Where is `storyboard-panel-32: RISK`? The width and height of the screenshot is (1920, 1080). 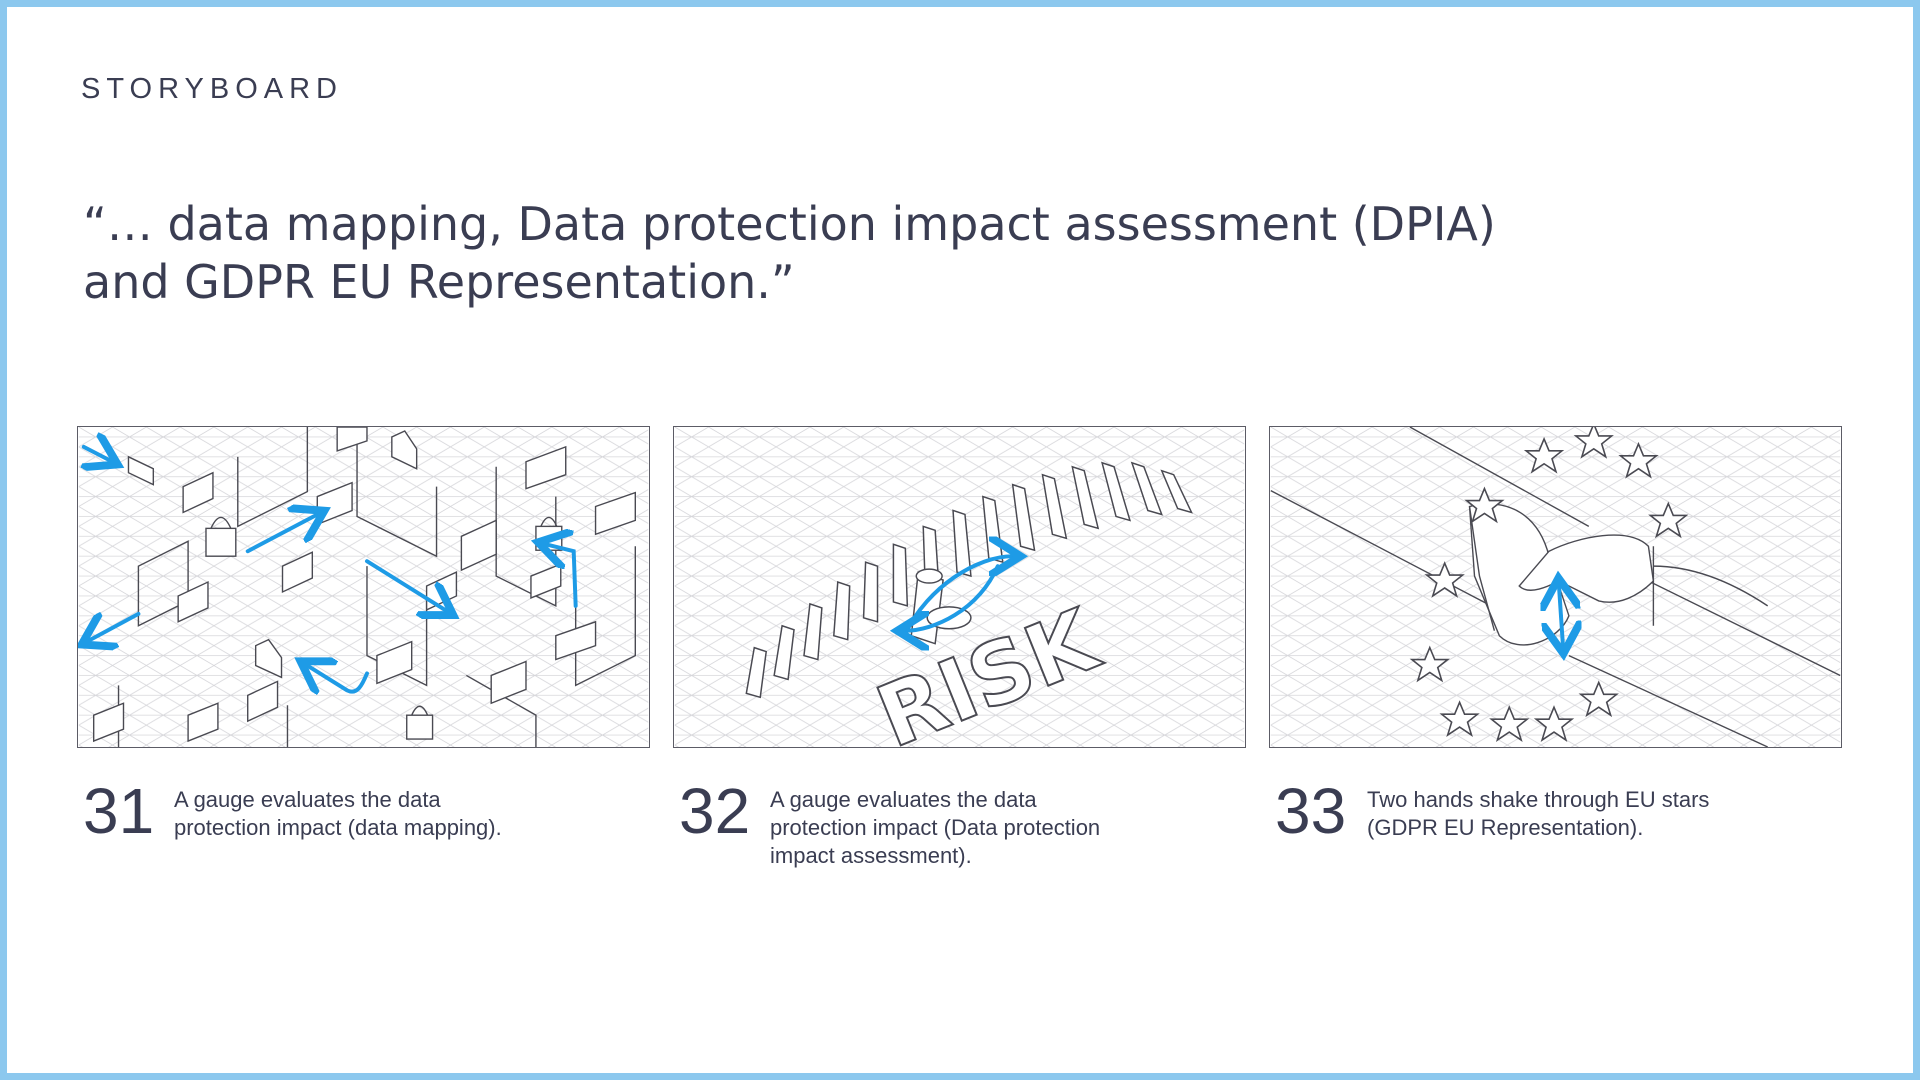 storyboard-panel-32: RISK is located at coordinates (959, 587).